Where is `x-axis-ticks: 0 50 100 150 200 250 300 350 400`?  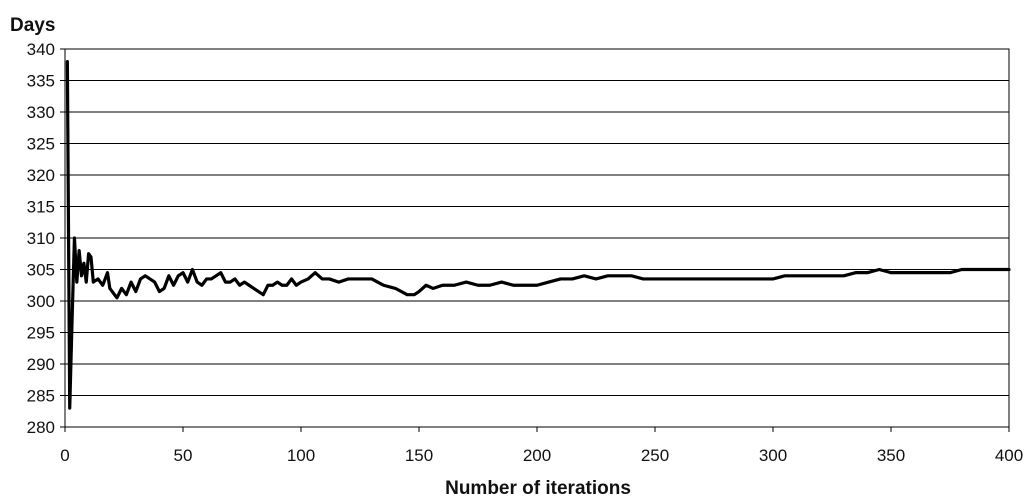
x-axis-ticks: 0 50 100 150 200 250 300 350 400 is located at coordinates (541, 446).